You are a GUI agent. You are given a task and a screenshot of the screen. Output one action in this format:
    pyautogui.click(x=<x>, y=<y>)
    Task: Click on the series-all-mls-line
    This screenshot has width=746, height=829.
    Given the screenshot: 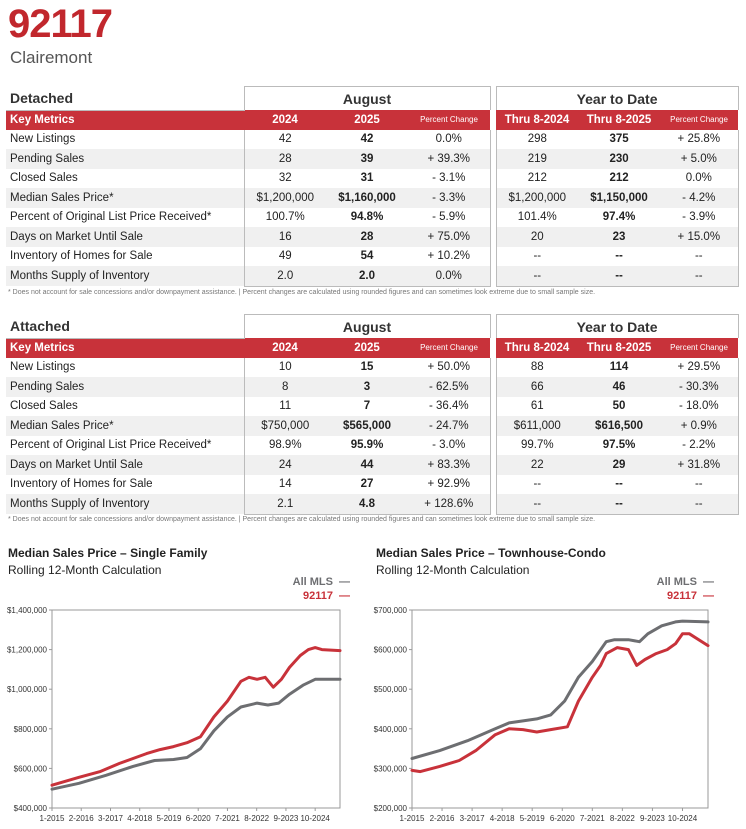 What is the action you would take?
    pyautogui.click(x=196, y=734)
    